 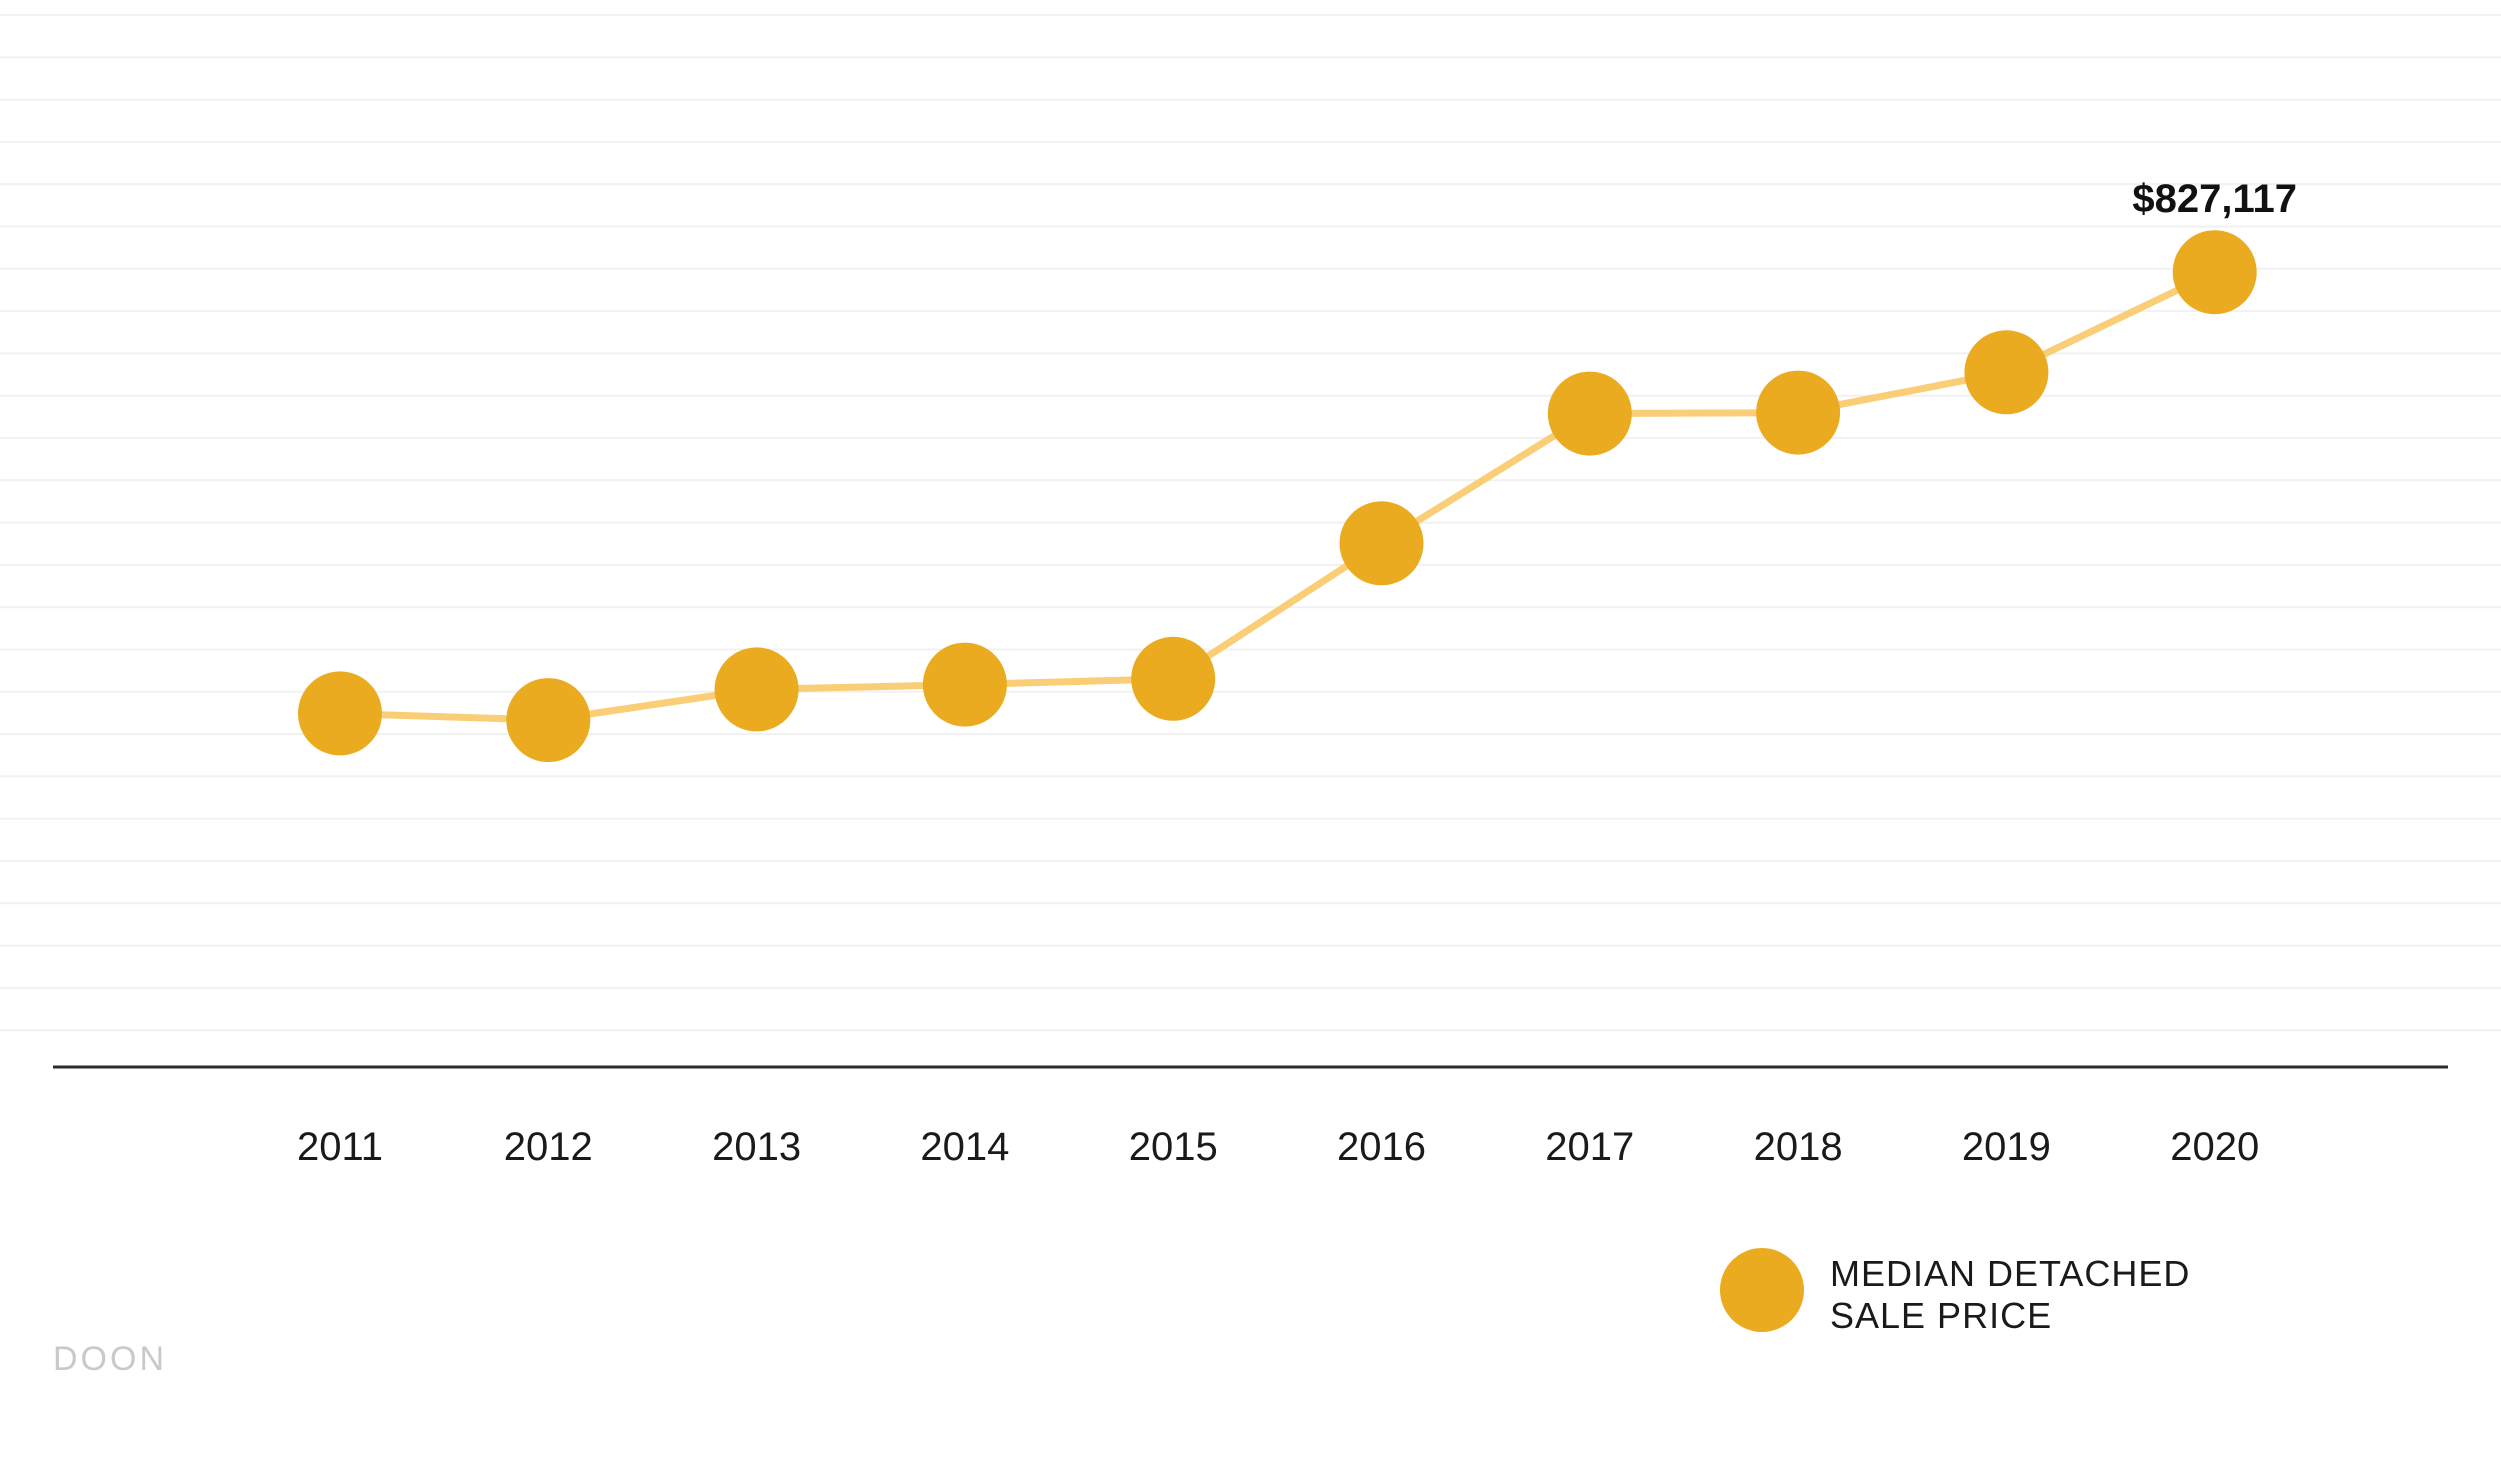 I want to click on x-tick-label-2015: 2015, so click(x=1173, y=1147).